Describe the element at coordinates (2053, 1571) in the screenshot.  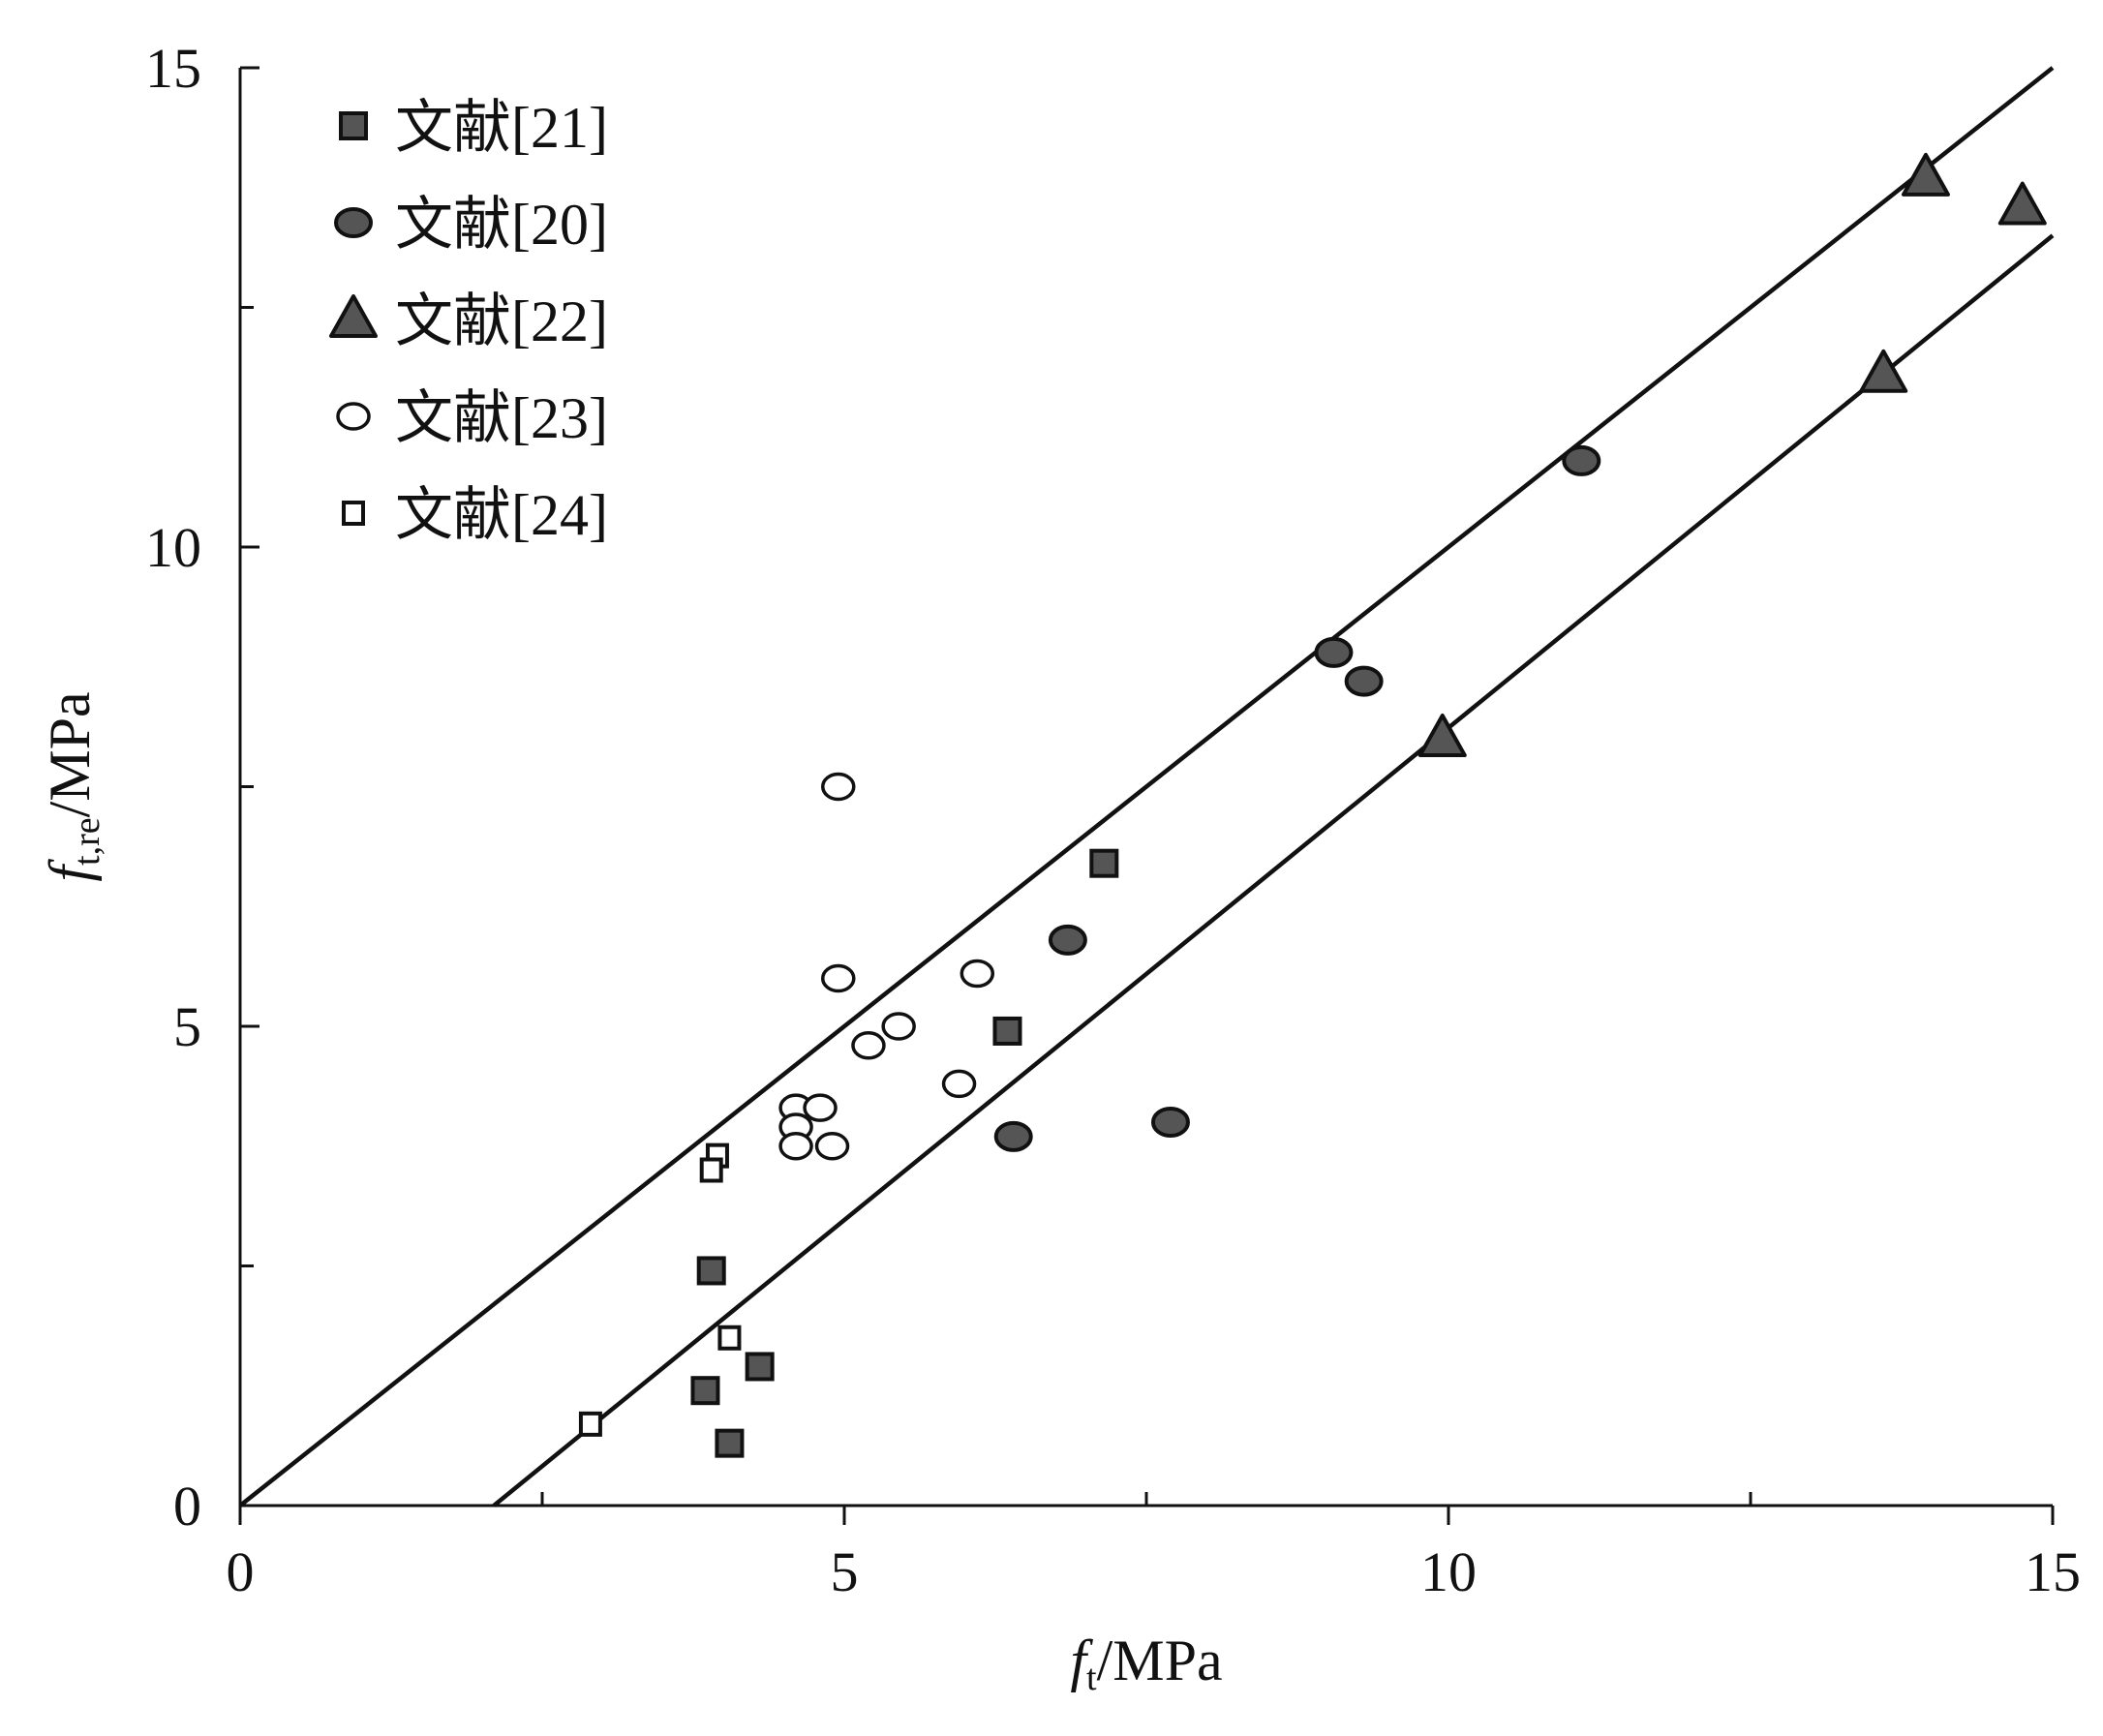
I see `x-tick-label: 15` at that location.